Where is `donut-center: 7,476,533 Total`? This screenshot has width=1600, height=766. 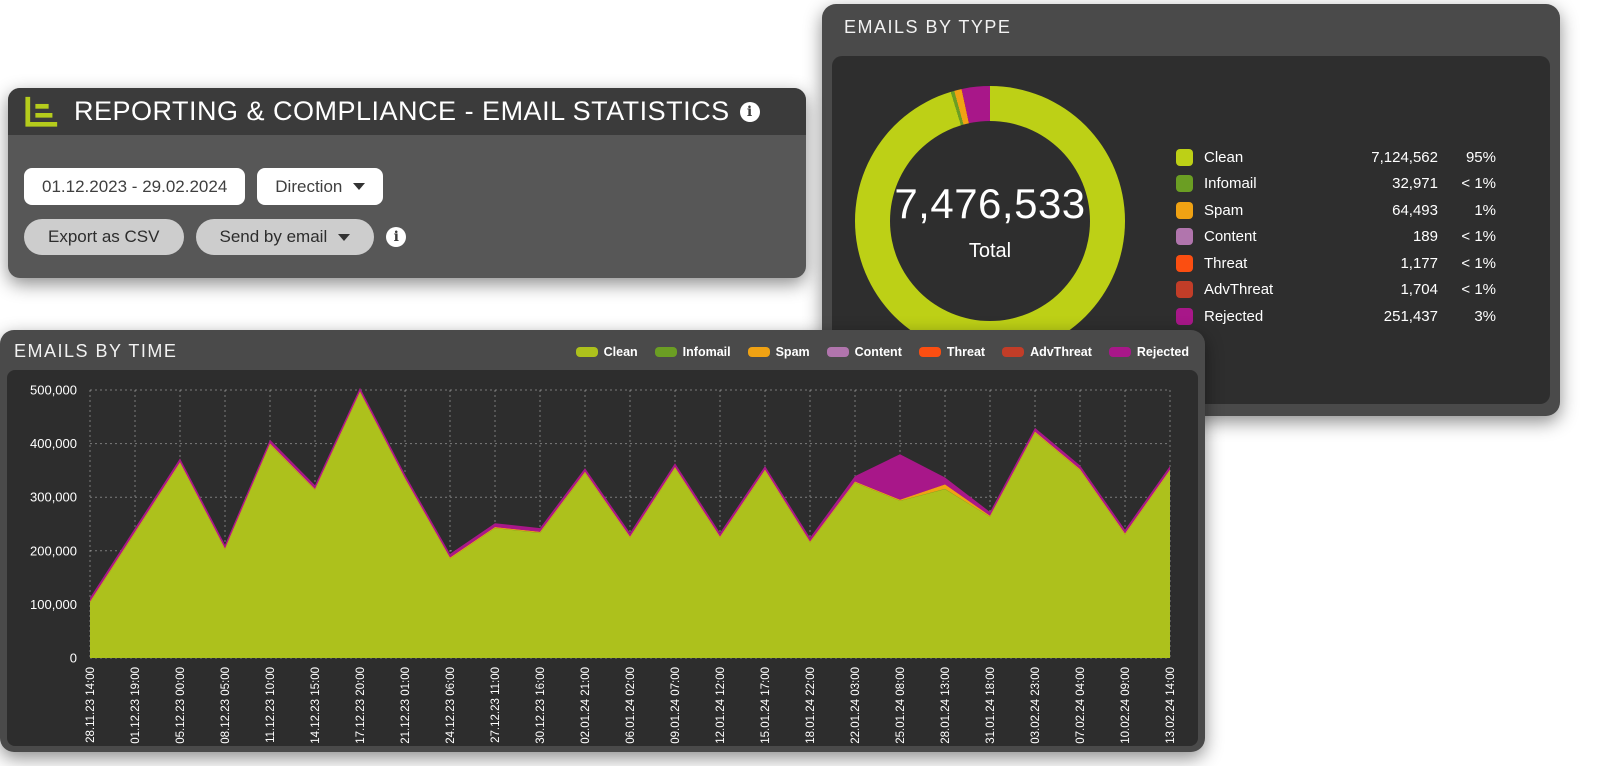
donut-center: 7,476,533 Total is located at coordinates (990, 221).